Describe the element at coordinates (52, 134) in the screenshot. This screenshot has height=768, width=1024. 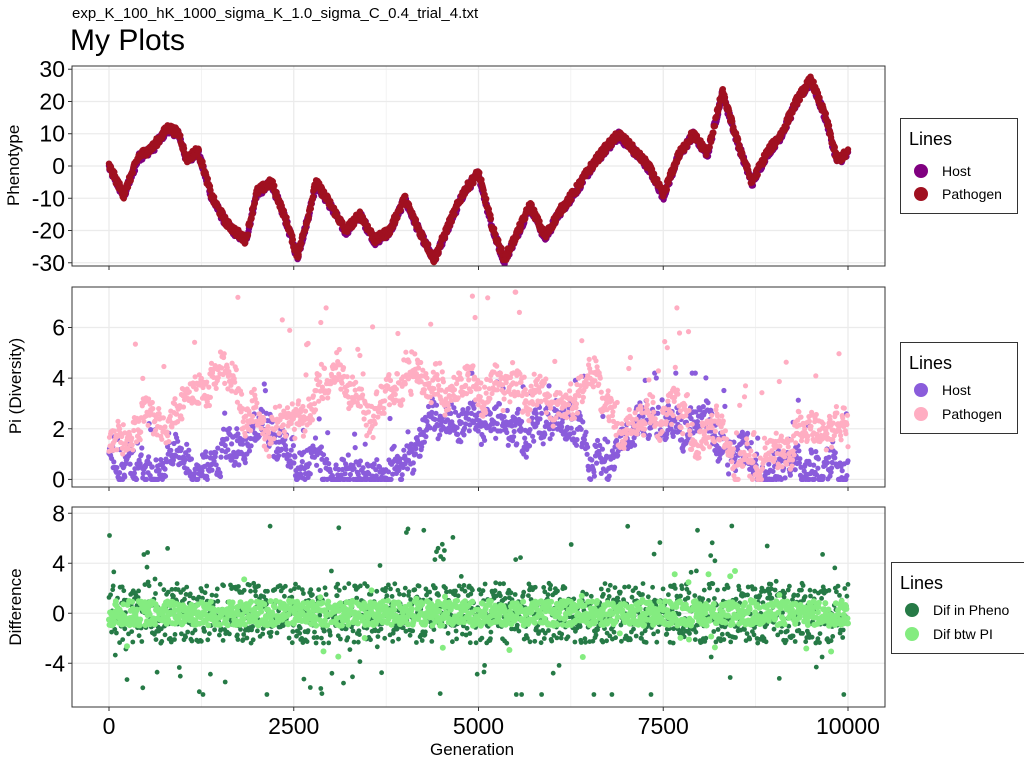
I see `y-tick-label: 10` at that location.